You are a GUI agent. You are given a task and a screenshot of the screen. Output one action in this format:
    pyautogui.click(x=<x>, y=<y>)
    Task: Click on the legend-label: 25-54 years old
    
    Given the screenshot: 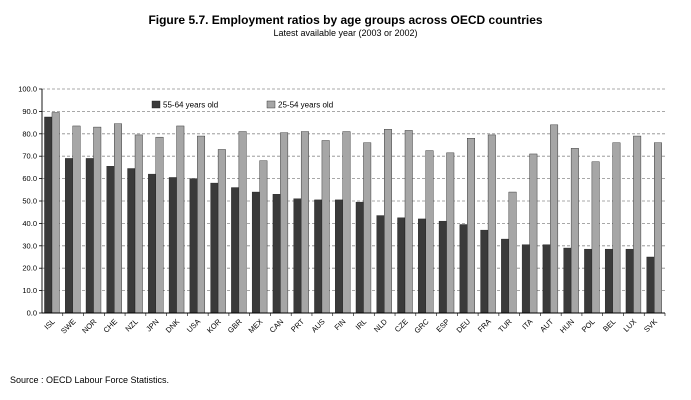 What is the action you would take?
    pyautogui.click(x=305, y=105)
    